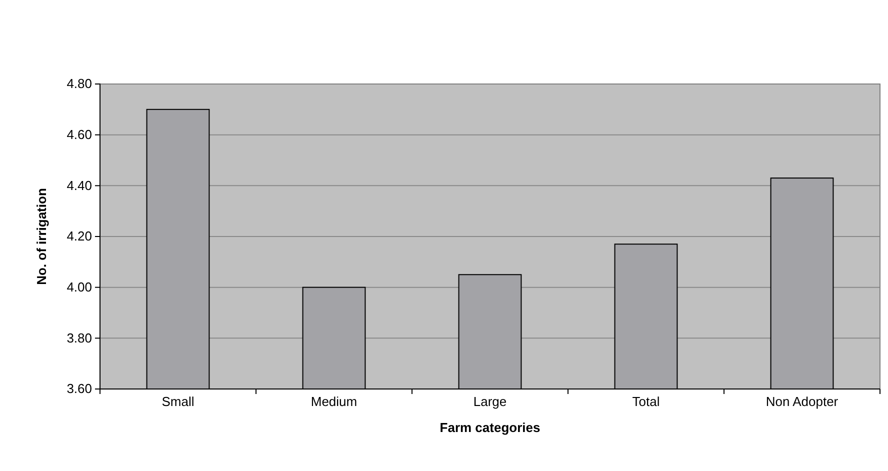  I want to click on x-tick-label: Medium, so click(334, 402).